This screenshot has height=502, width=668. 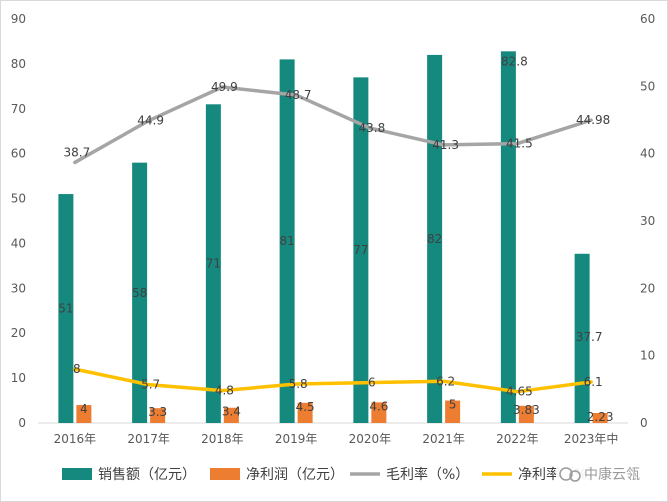 What do you see at coordinates (295, 475) in the screenshot?
I see `legend-label: 净利润（亿元）` at bounding box center [295, 475].